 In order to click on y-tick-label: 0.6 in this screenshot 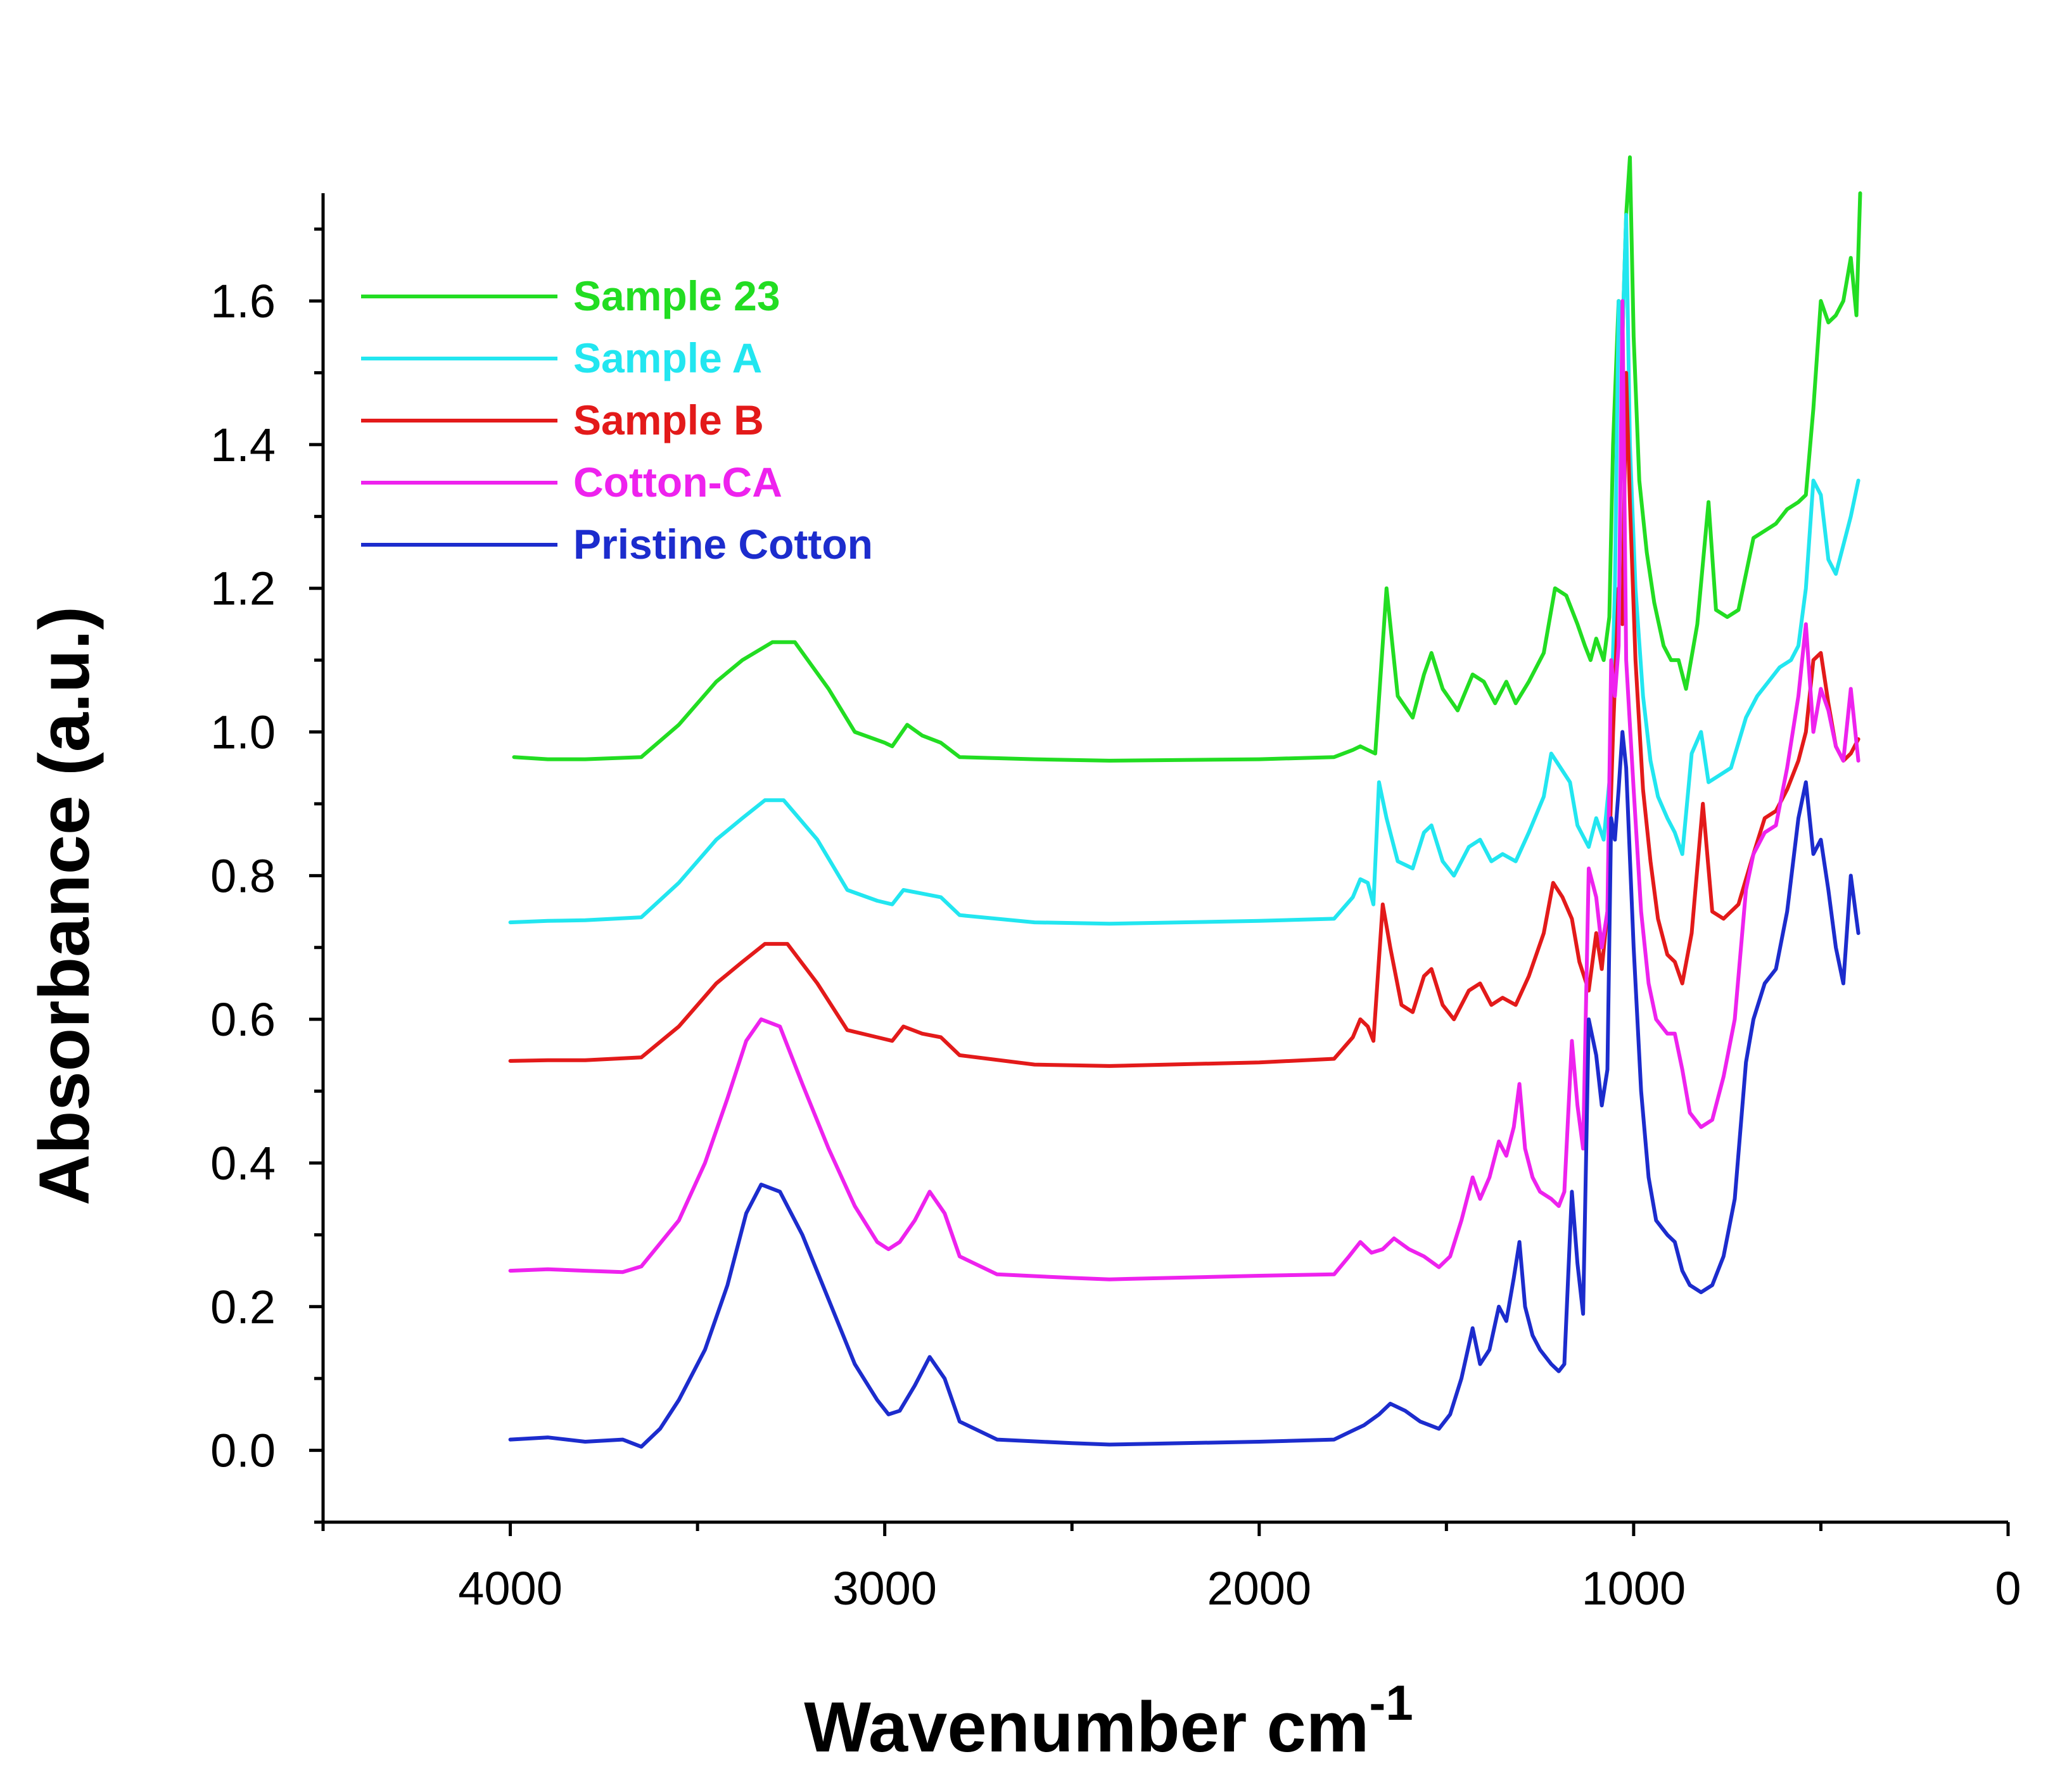, I will do `click(243, 1020)`.